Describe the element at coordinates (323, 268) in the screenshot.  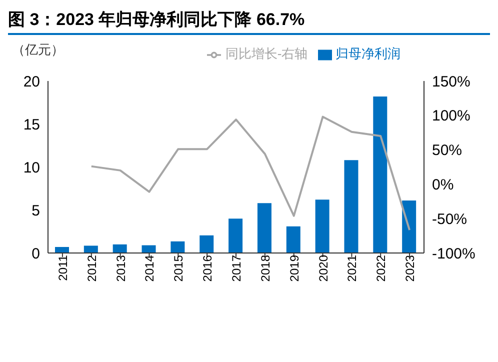
I see `x-tick-label: 2020` at that location.